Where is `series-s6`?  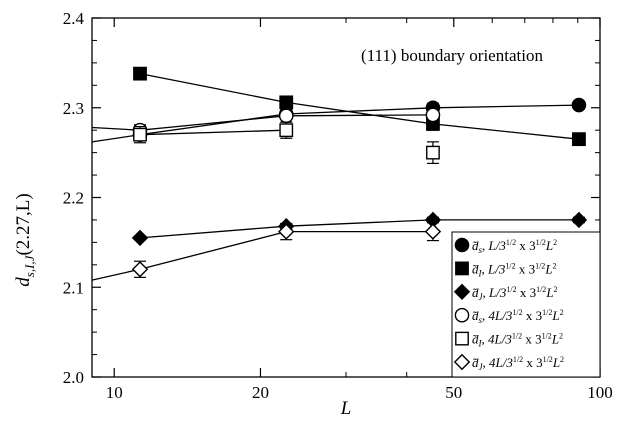
series-s6 is located at coordinates (266, 251).